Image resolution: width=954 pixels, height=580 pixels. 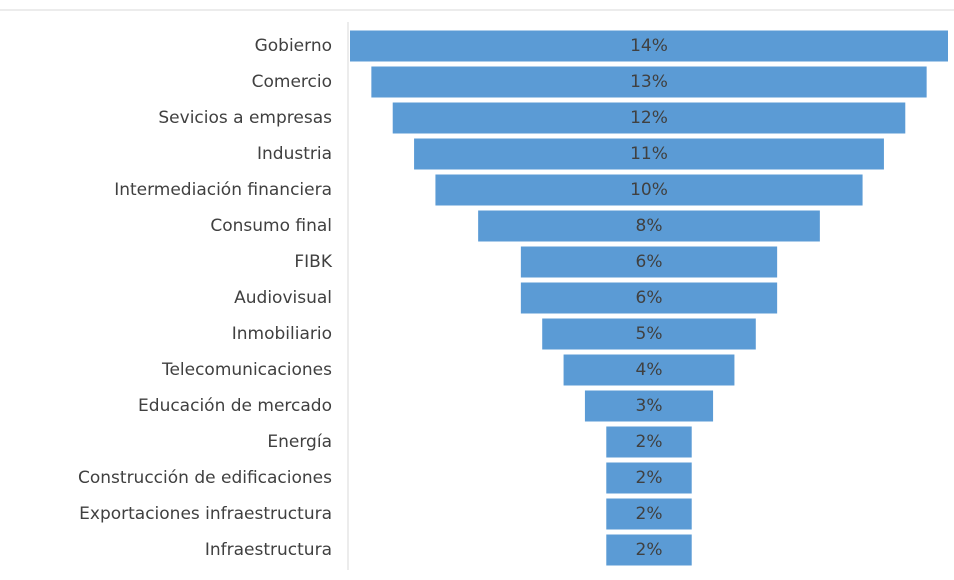 What do you see at coordinates (268, 550) in the screenshot?
I see `category-label: Infraestructura` at bounding box center [268, 550].